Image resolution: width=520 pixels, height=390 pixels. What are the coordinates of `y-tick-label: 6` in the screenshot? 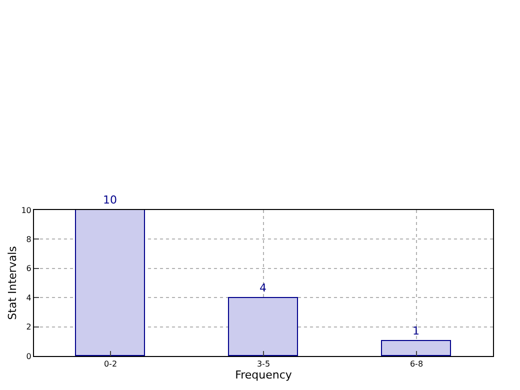 It's located at (29, 269).